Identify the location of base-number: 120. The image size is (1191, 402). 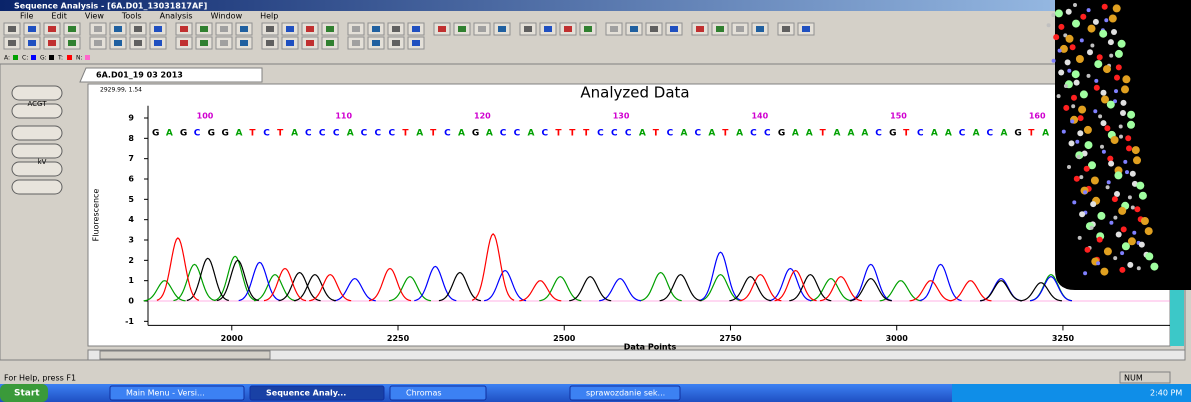
(482, 116).